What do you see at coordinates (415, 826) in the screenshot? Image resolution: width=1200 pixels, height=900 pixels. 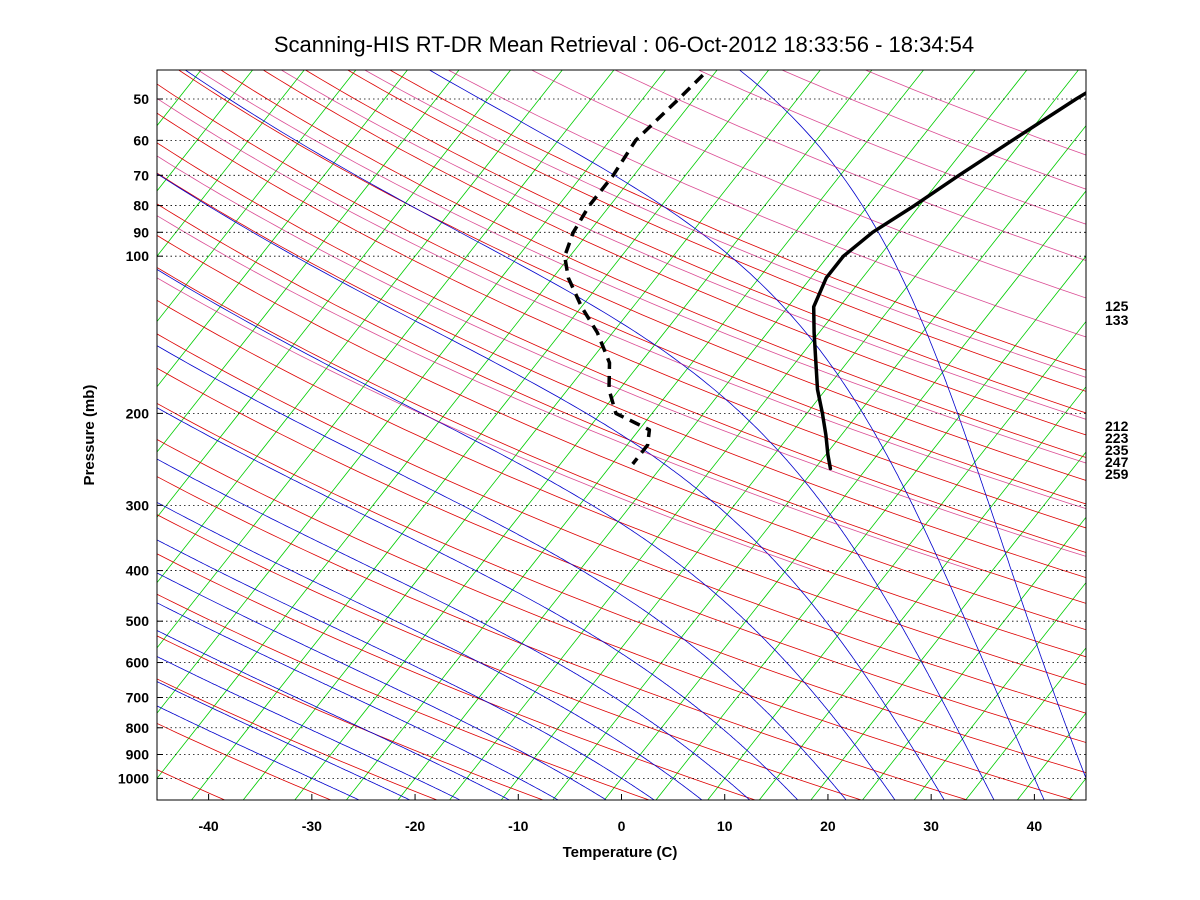 I see `x-tick-label: -20` at bounding box center [415, 826].